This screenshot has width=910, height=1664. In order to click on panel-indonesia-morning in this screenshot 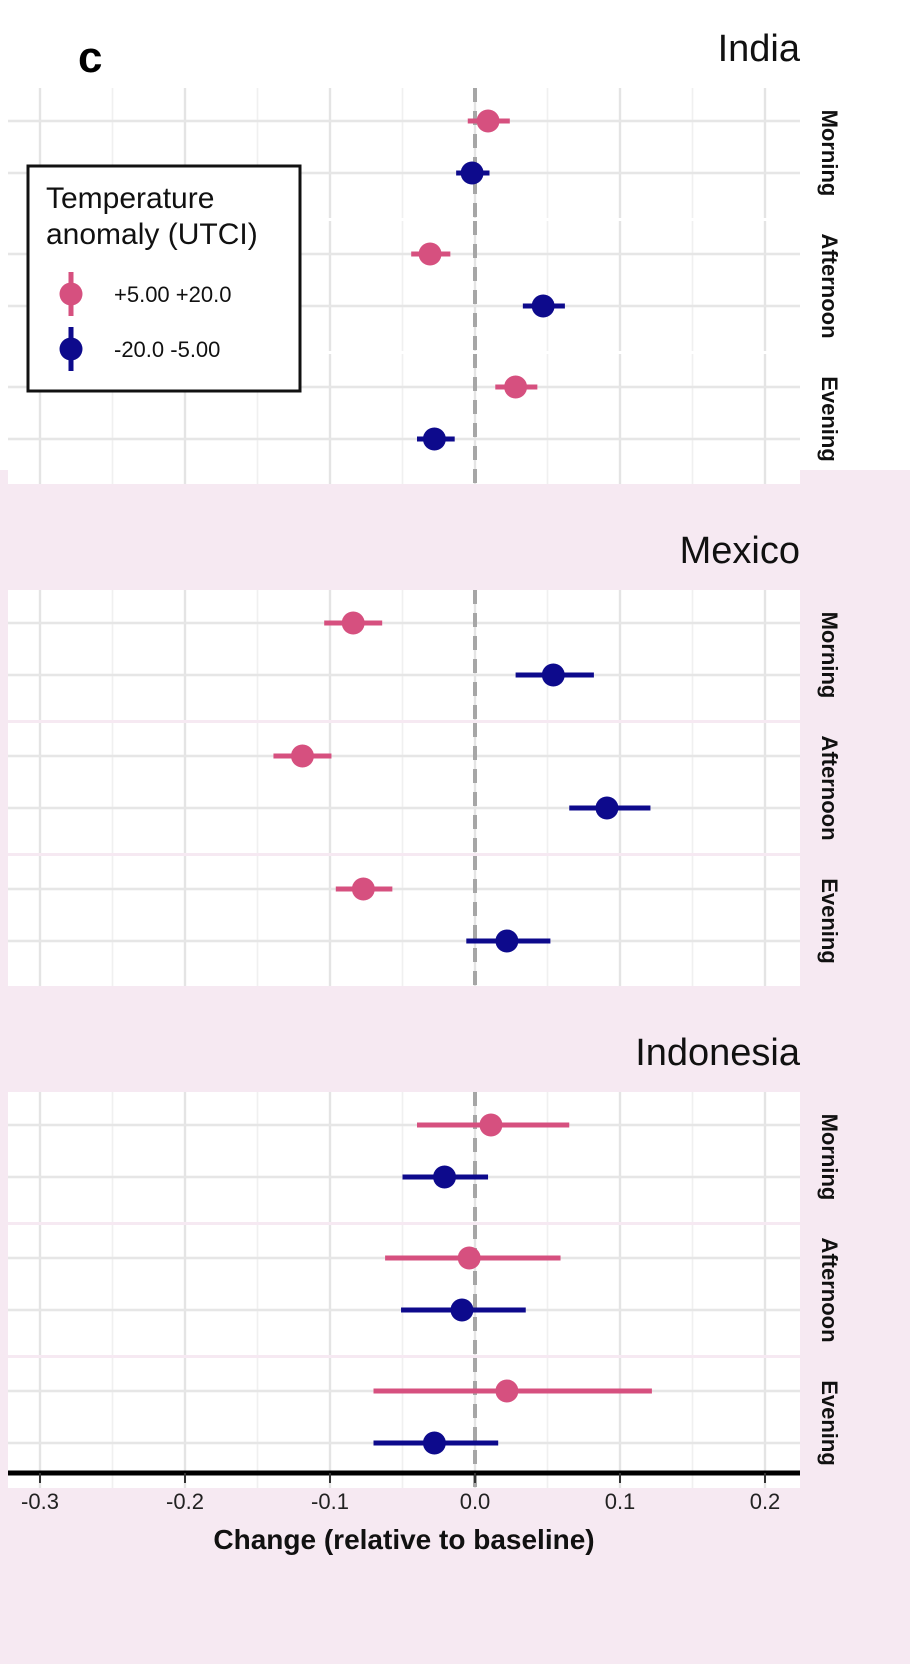, I will do `click(404, 1157)`.